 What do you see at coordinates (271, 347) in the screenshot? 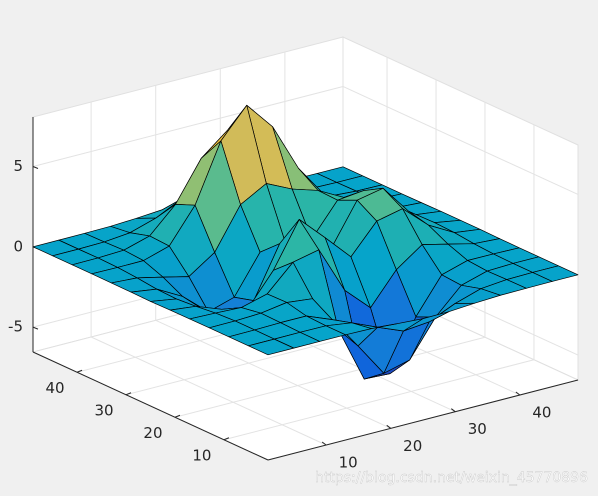
I see `surface-face` at bounding box center [271, 347].